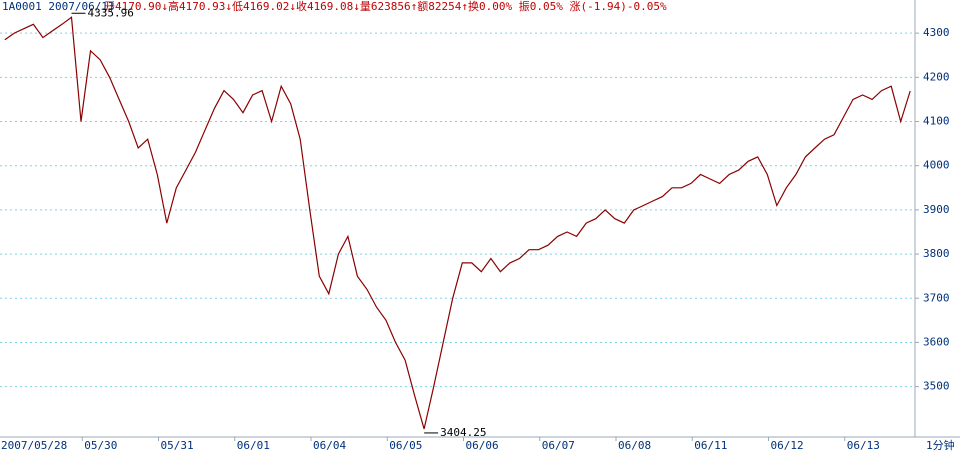 Image resolution: width=960 pixels, height=455 pixels. What do you see at coordinates (329, 445) in the screenshot?
I see `x-tick-label: 06/04` at bounding box center [329, 445].